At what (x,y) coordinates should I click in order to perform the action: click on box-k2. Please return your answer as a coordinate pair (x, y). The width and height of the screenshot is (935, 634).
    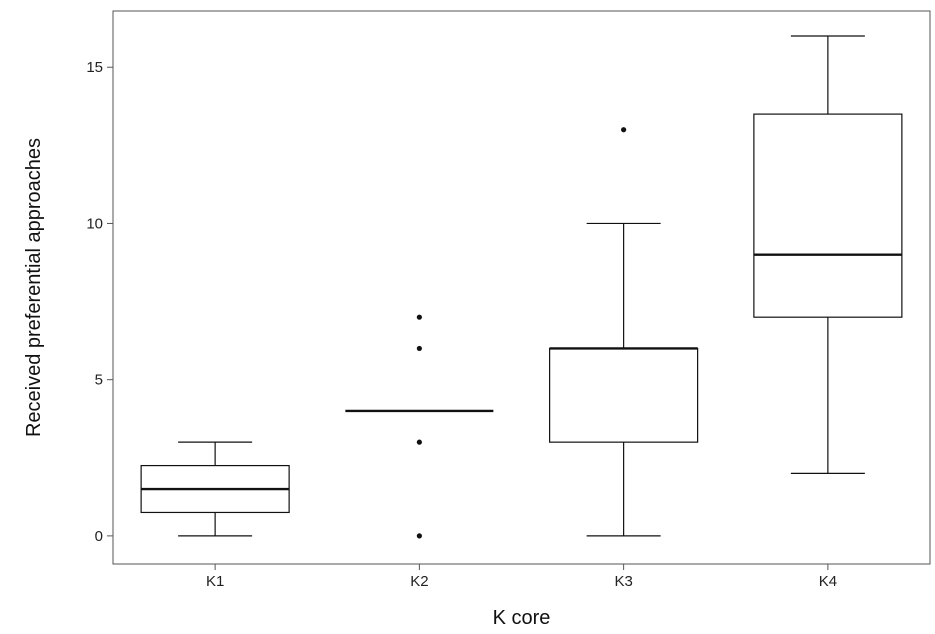
    Looking at the image, I should click on (419, 426).